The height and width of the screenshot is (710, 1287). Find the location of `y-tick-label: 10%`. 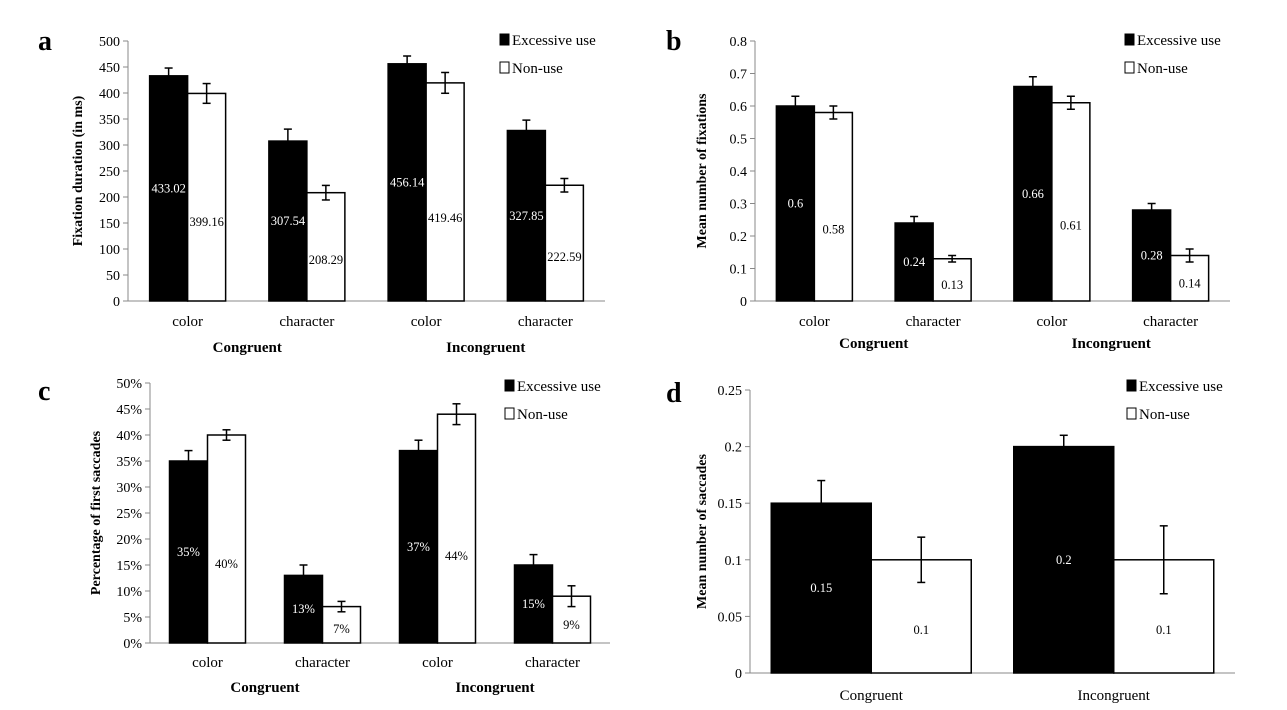

y-tick-label: 10% is located at coordinates (129, 592).